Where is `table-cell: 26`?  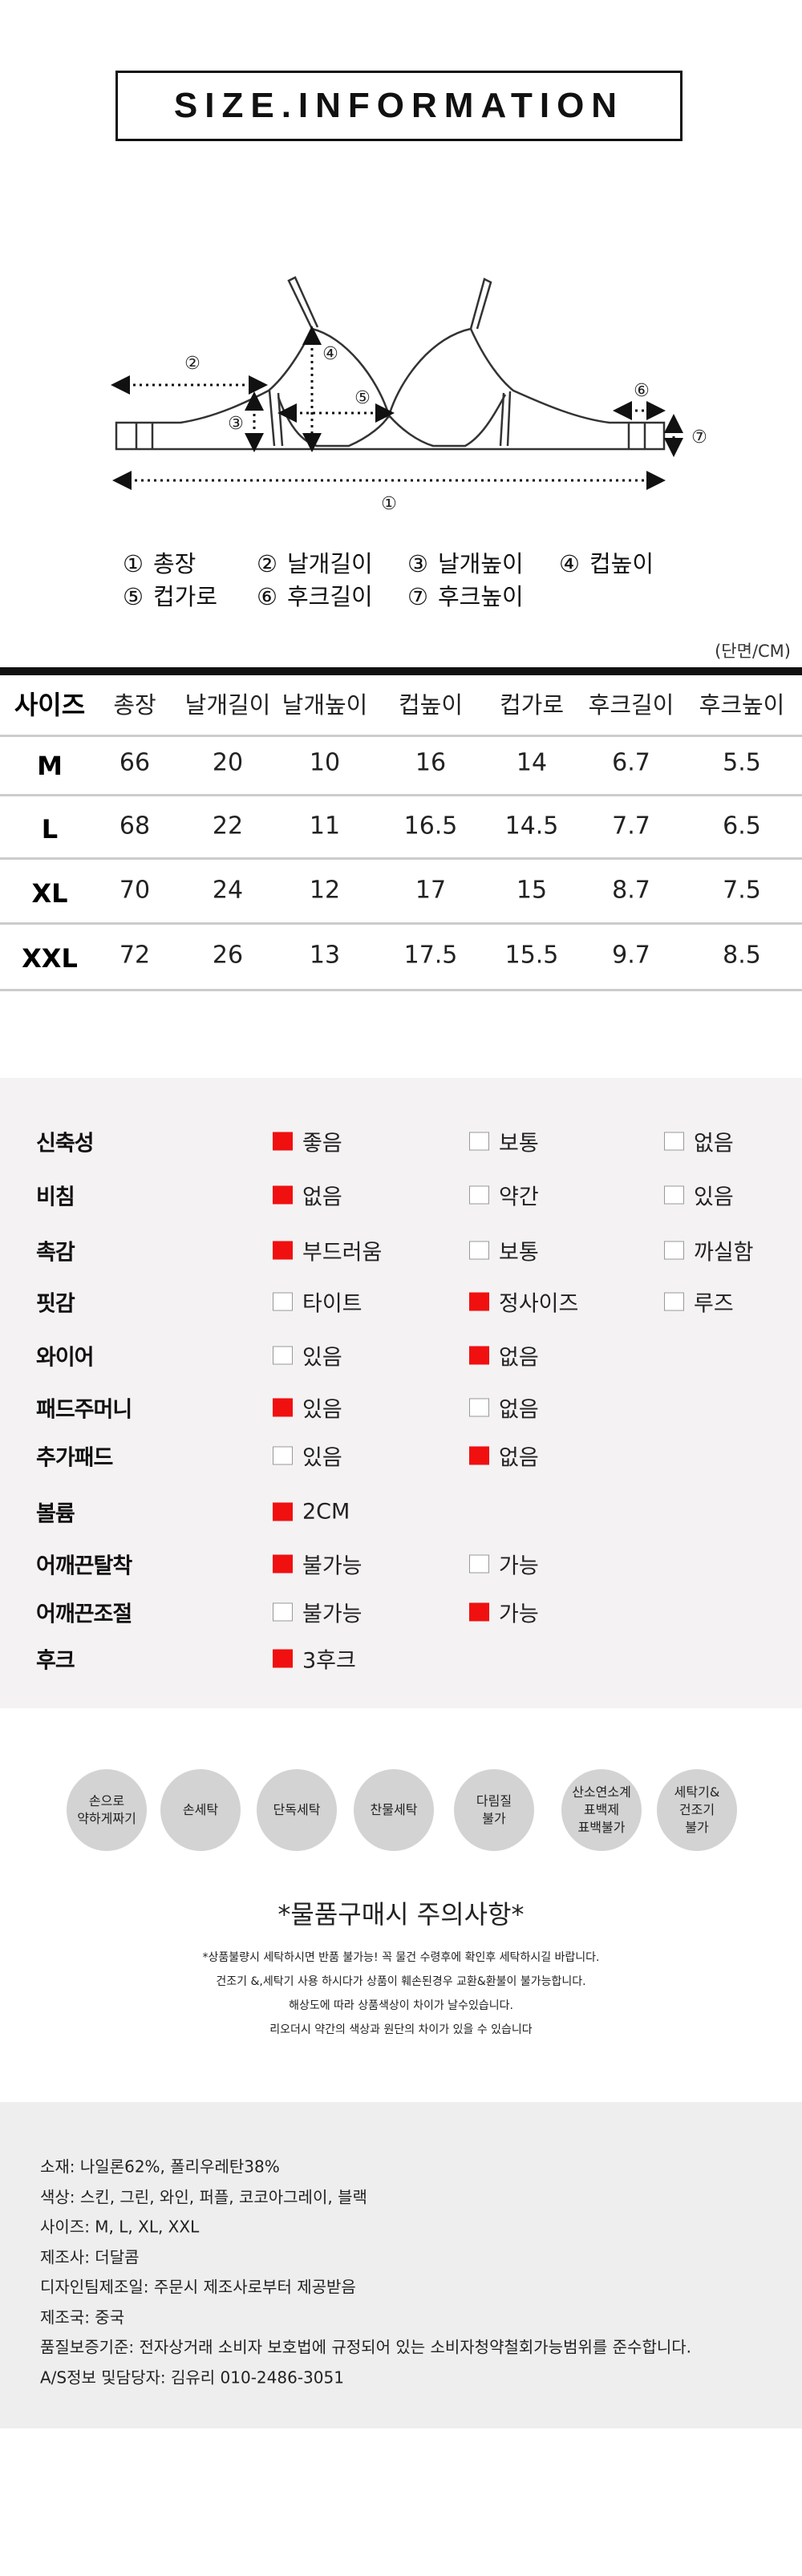
table-cell: 26 is located at coordinates (228, 955).